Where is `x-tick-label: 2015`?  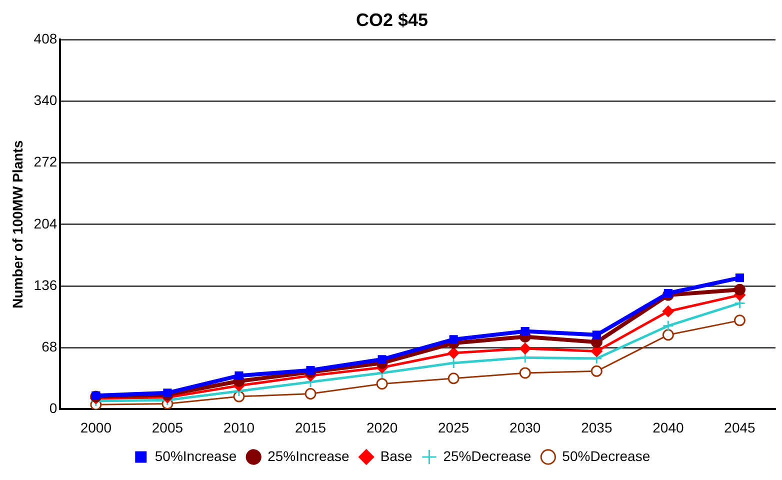
x-tick-label: 2015 is located at coordinates (310, 427).